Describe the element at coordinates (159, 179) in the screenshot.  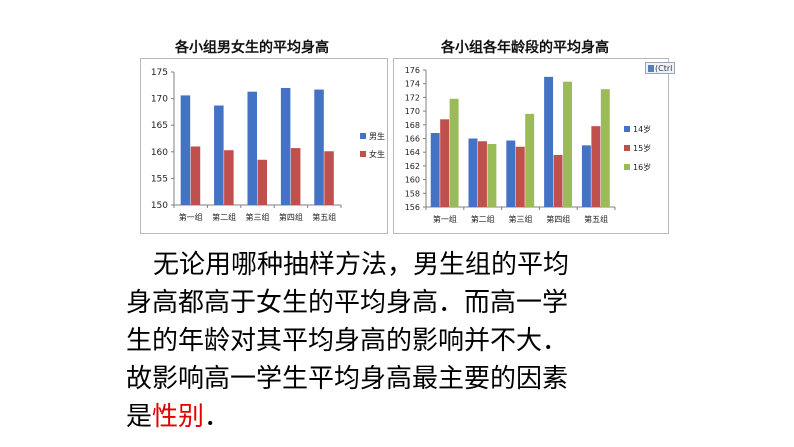
I see `y-tick-label: 155` at that location.